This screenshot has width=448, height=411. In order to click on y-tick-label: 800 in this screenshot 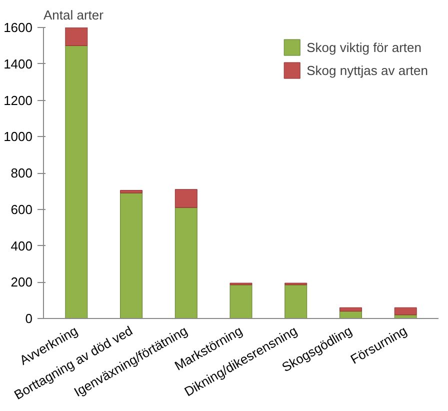, I will do `click(21, 173)`.